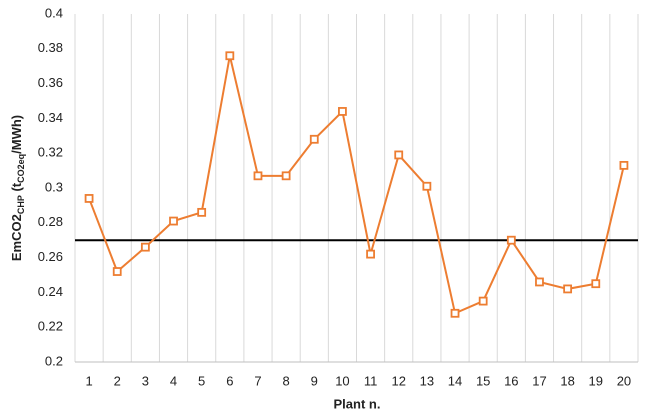  I want to click on y-axis-label-part: (t, so click(16, 188).